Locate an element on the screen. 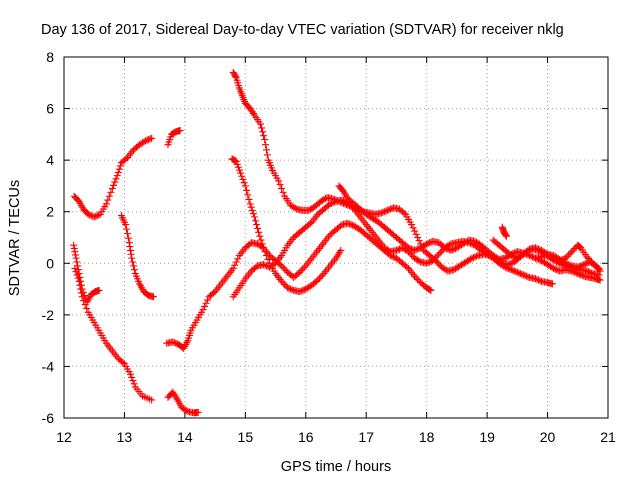 This screenshot has width=640, height=480. y-tick-label: 4 is located at coordinates (50, 160).